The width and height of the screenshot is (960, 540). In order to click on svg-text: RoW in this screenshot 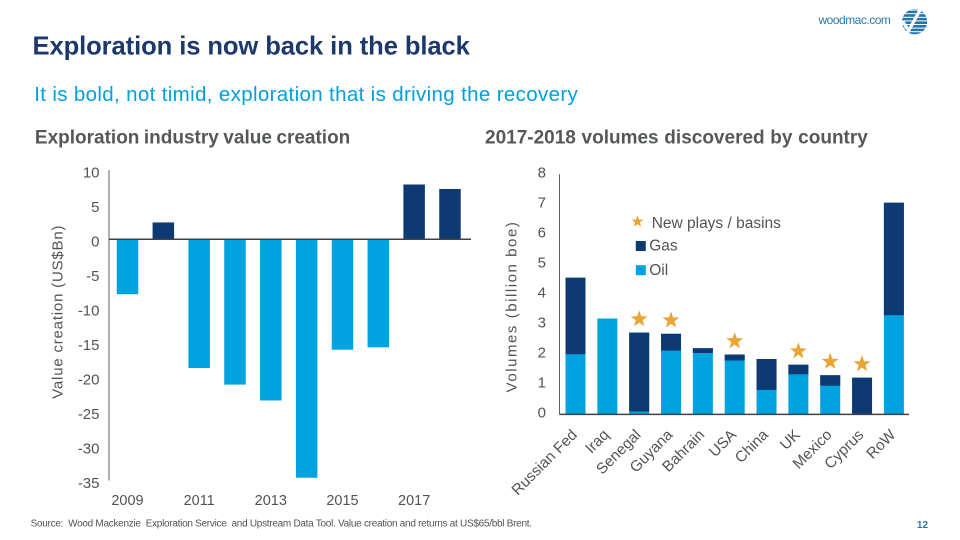, I will do `click(881, 444)`.